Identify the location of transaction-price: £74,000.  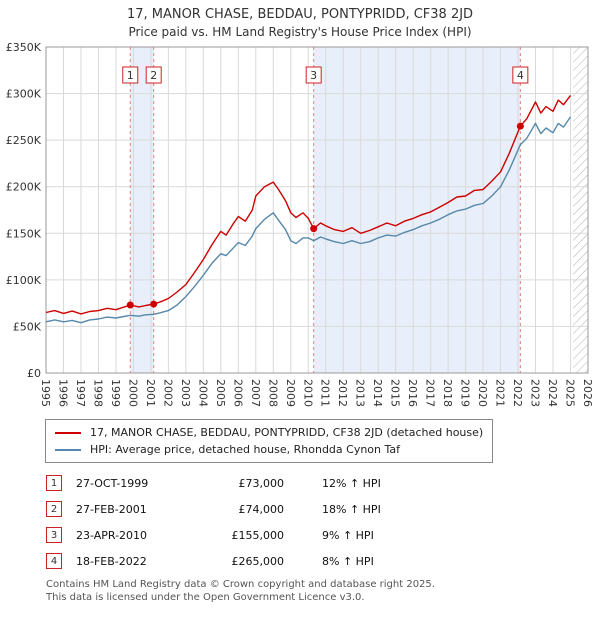
(261, 509).